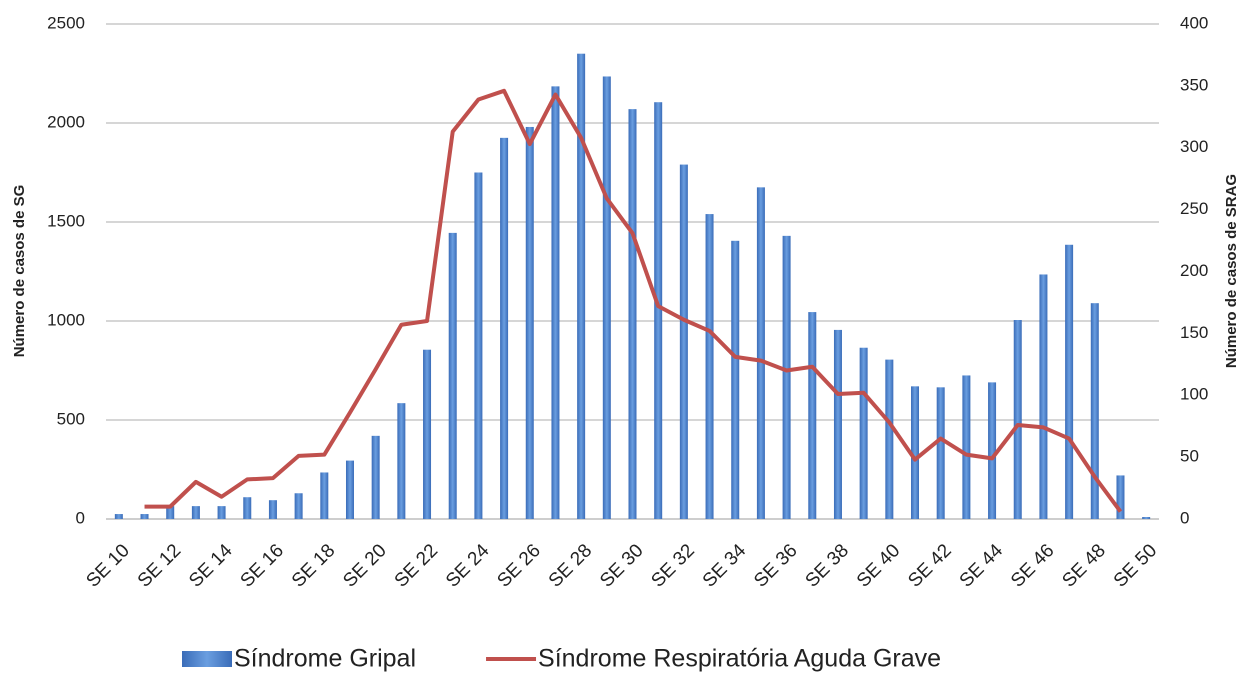  Describe the element at coordinates (1194, 394) in the screenshot. I see `y2-tick-label: 100` at that location.